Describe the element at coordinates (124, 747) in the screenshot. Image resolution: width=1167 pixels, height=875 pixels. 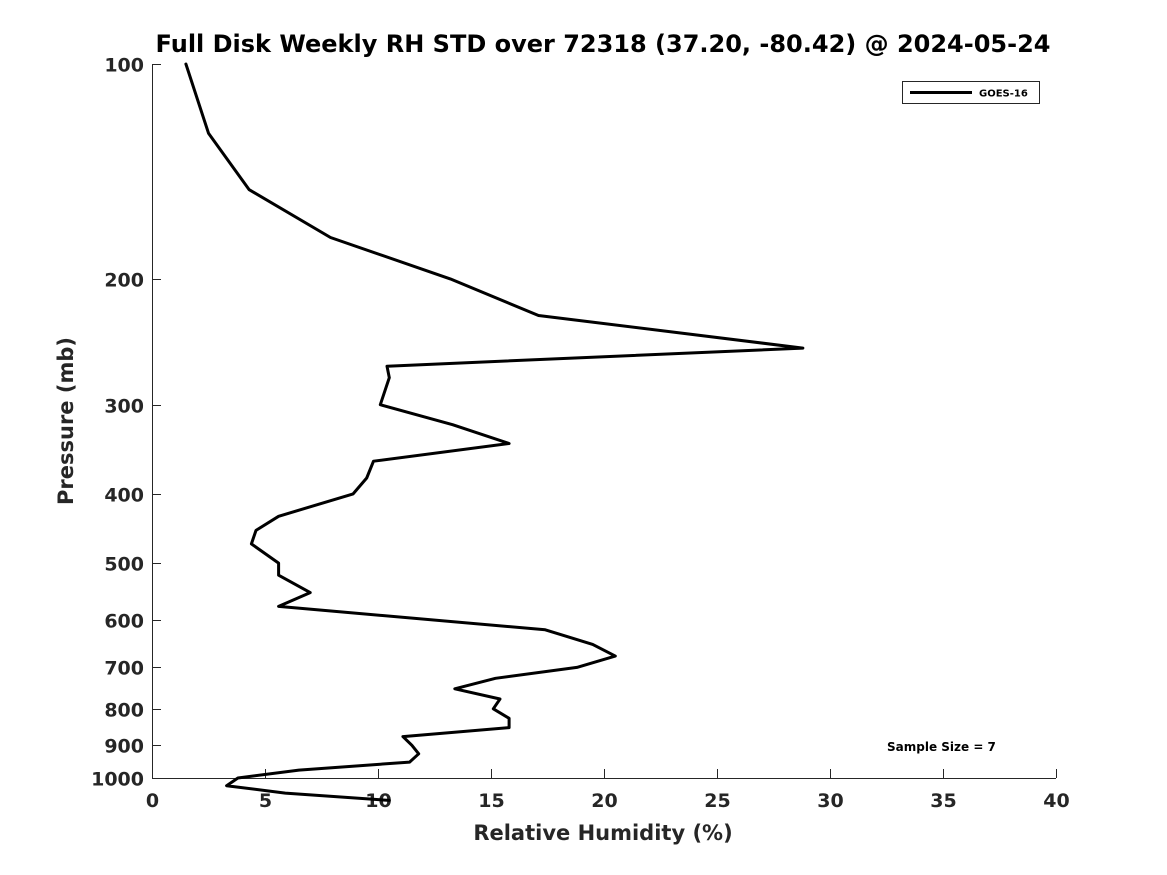
I see `y-tick-label-900: 900` at that location.